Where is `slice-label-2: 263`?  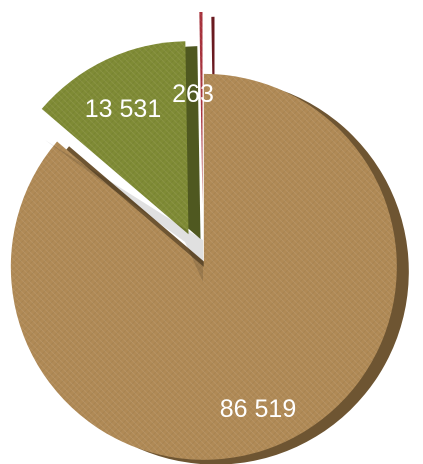
slice-label-2: 263 is located at coordinates (193, 94).